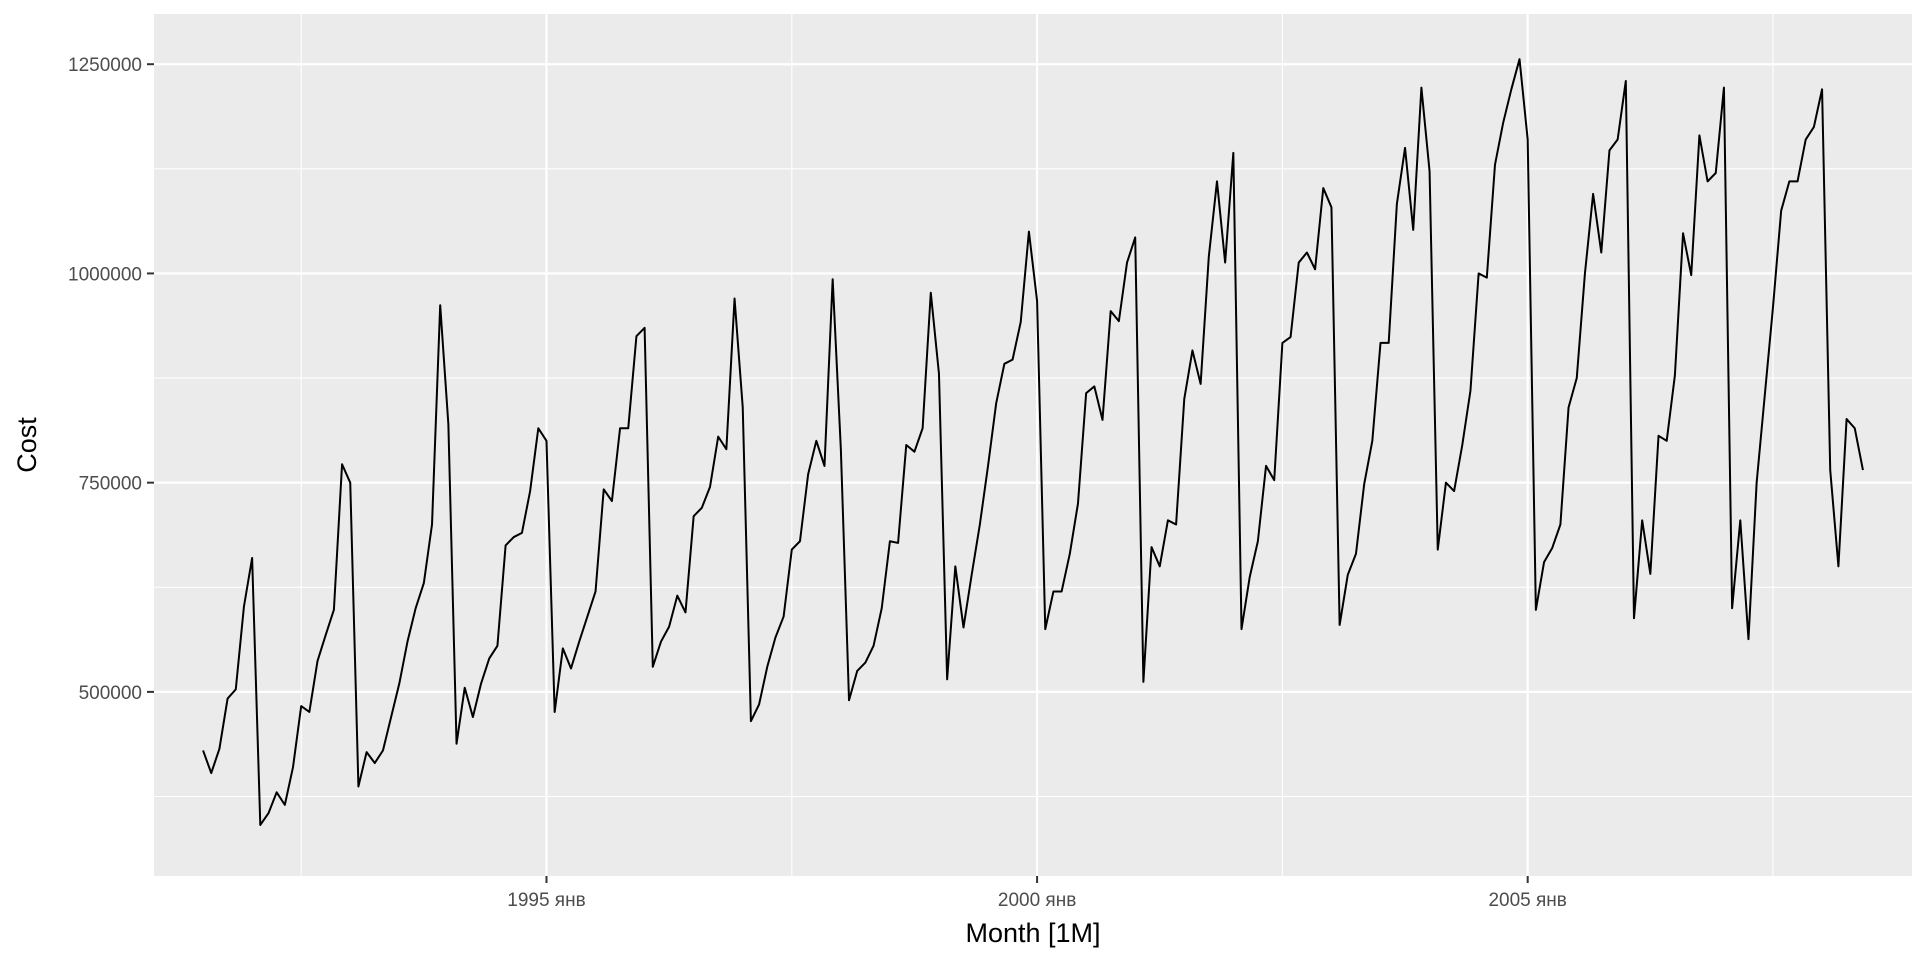 This screenshot has width=1920, height=960. Describe the element at coordinates (110, 484) in the screenshot. I see `y-tick-label: 750000` at that location.